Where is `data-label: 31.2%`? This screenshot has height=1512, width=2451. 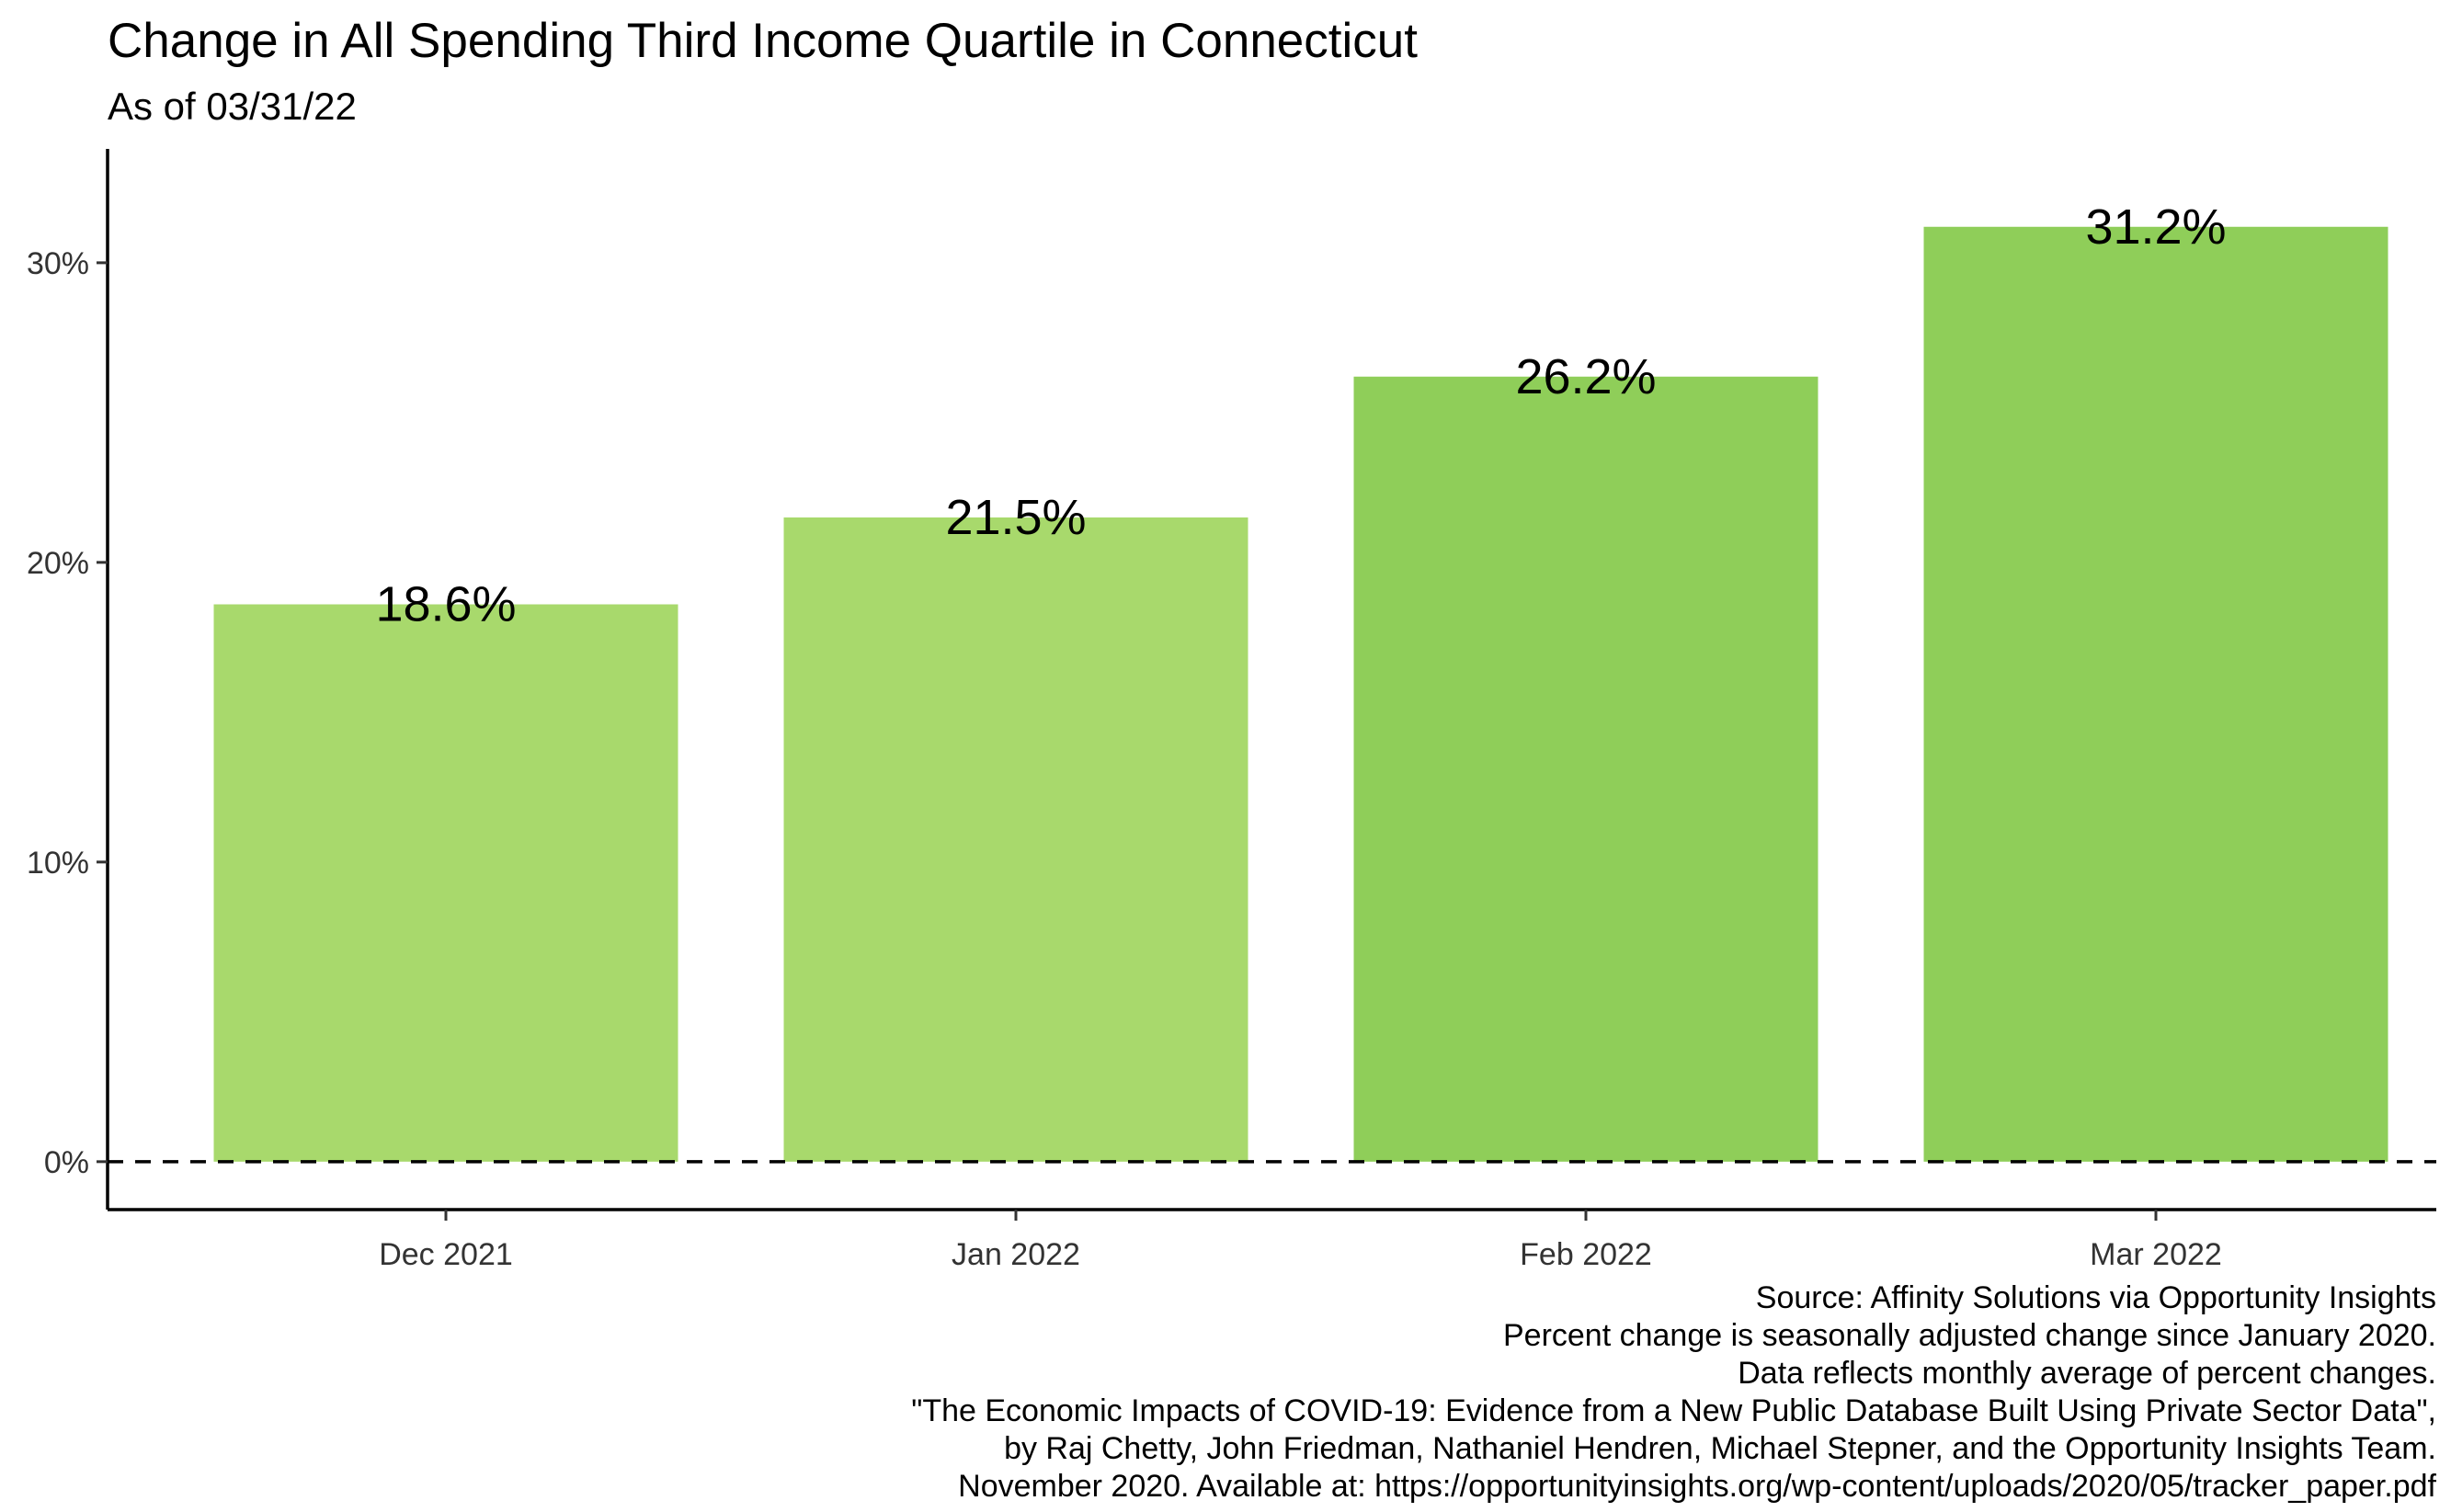
data-label: 31.2% is located at coordinates (2155, 227).